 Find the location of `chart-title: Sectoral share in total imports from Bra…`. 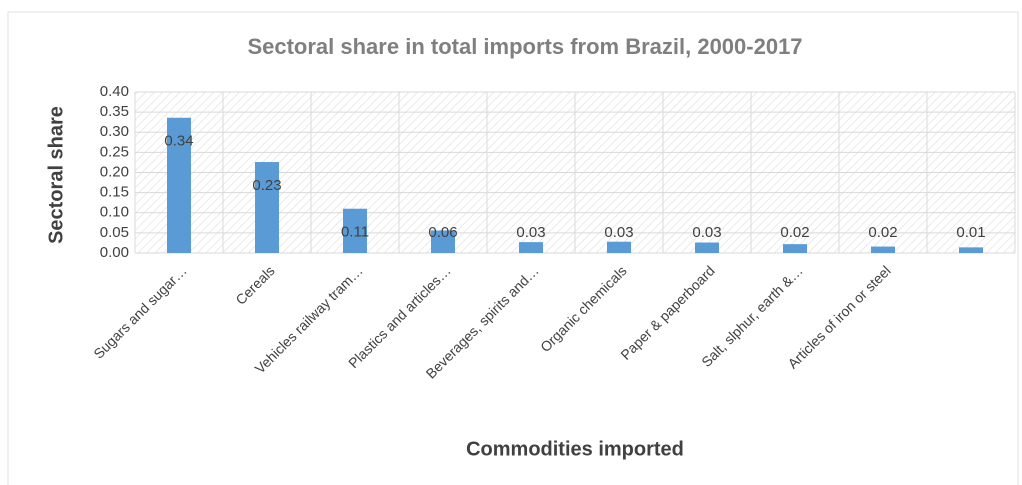

chart-title: Sectoral share in total imports from Bra… is located at coordinates (524, 46).